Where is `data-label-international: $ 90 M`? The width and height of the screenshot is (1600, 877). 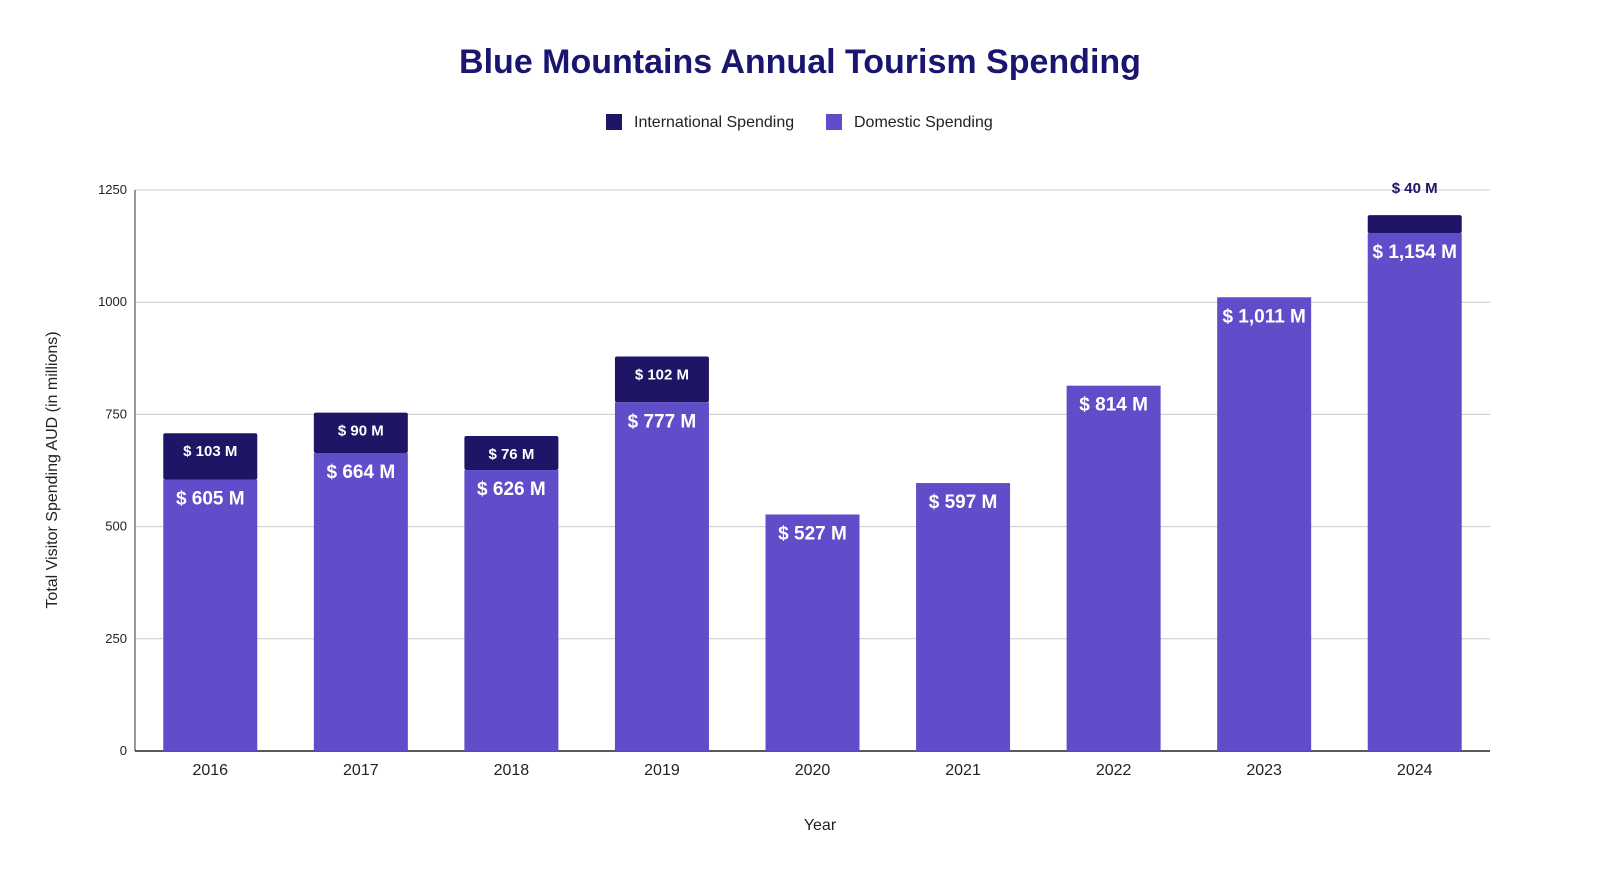
data-label-international: $ 90 M is located at coordinates (361, 431).